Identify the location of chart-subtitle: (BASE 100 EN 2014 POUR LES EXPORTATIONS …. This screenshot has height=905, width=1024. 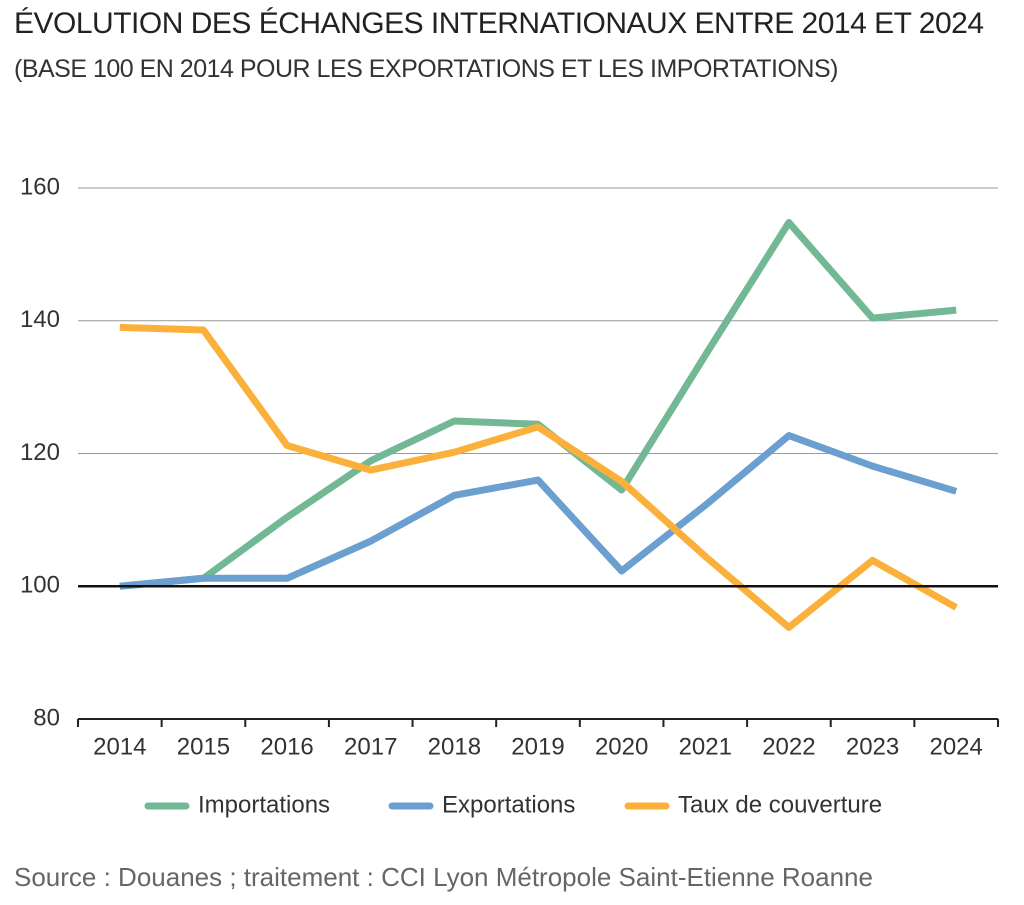
(426, 69).